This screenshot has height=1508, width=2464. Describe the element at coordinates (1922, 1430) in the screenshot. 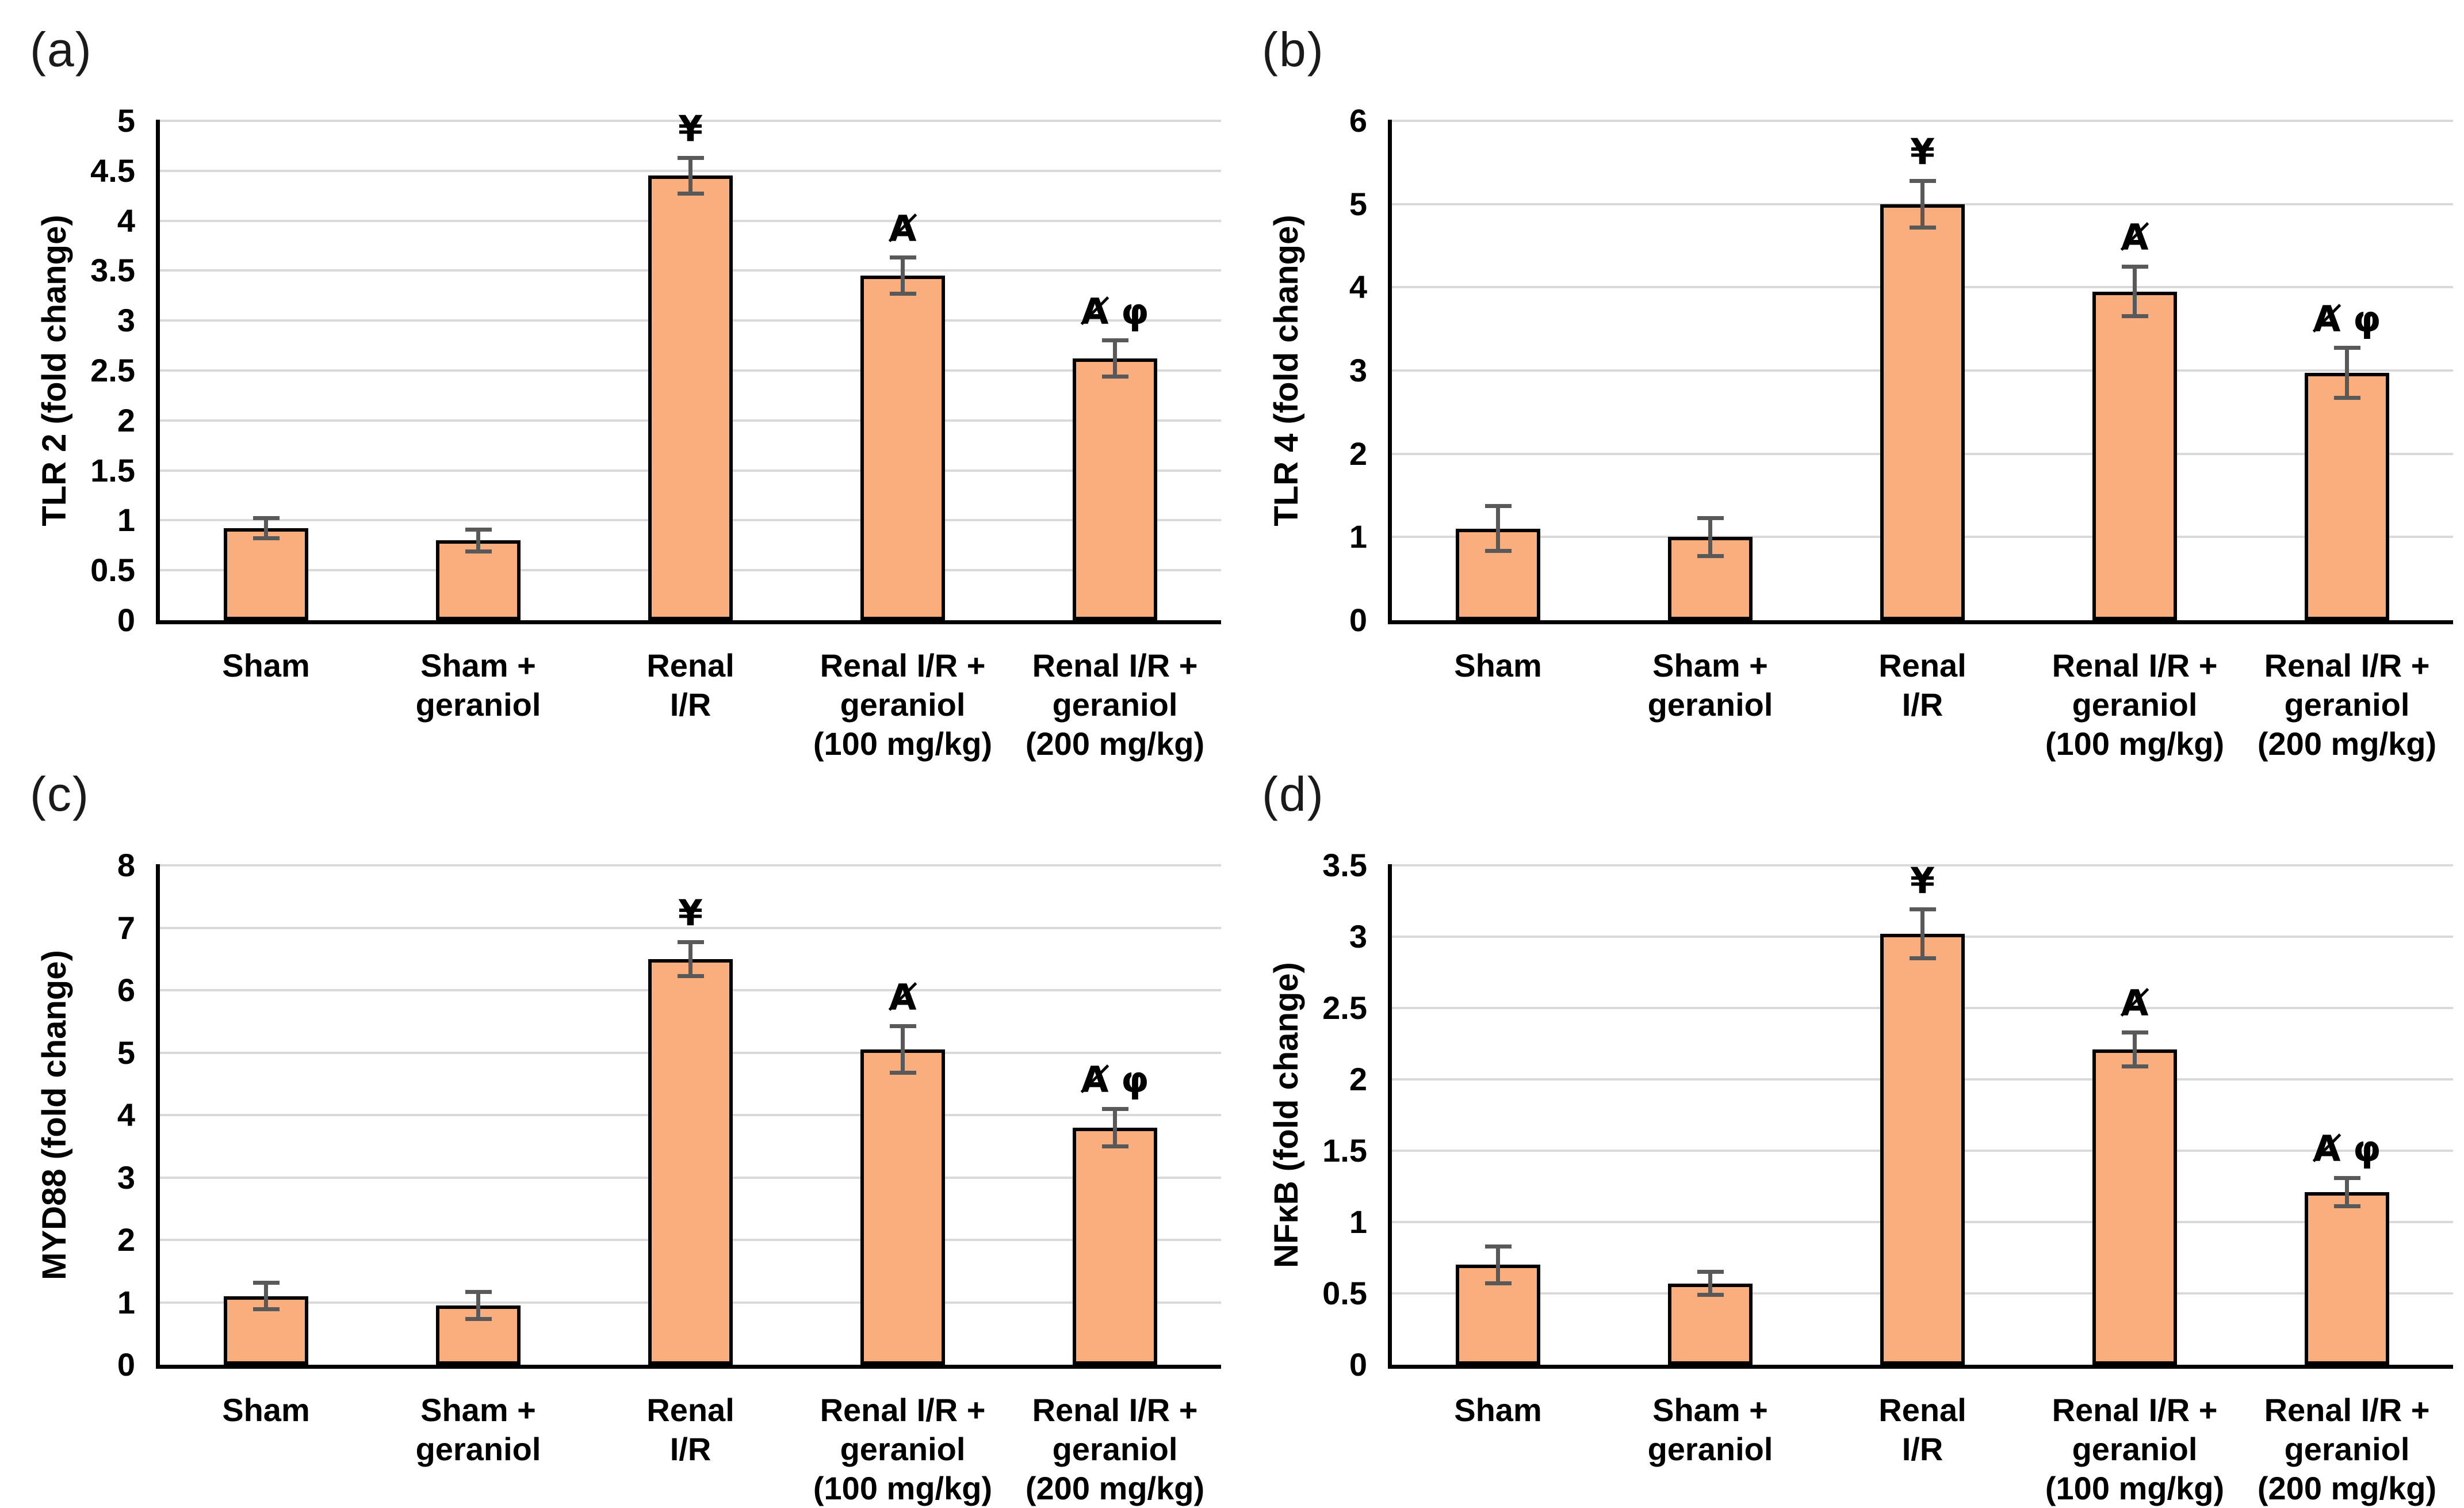

I see `x-category-label: Renal I/R` at that location.